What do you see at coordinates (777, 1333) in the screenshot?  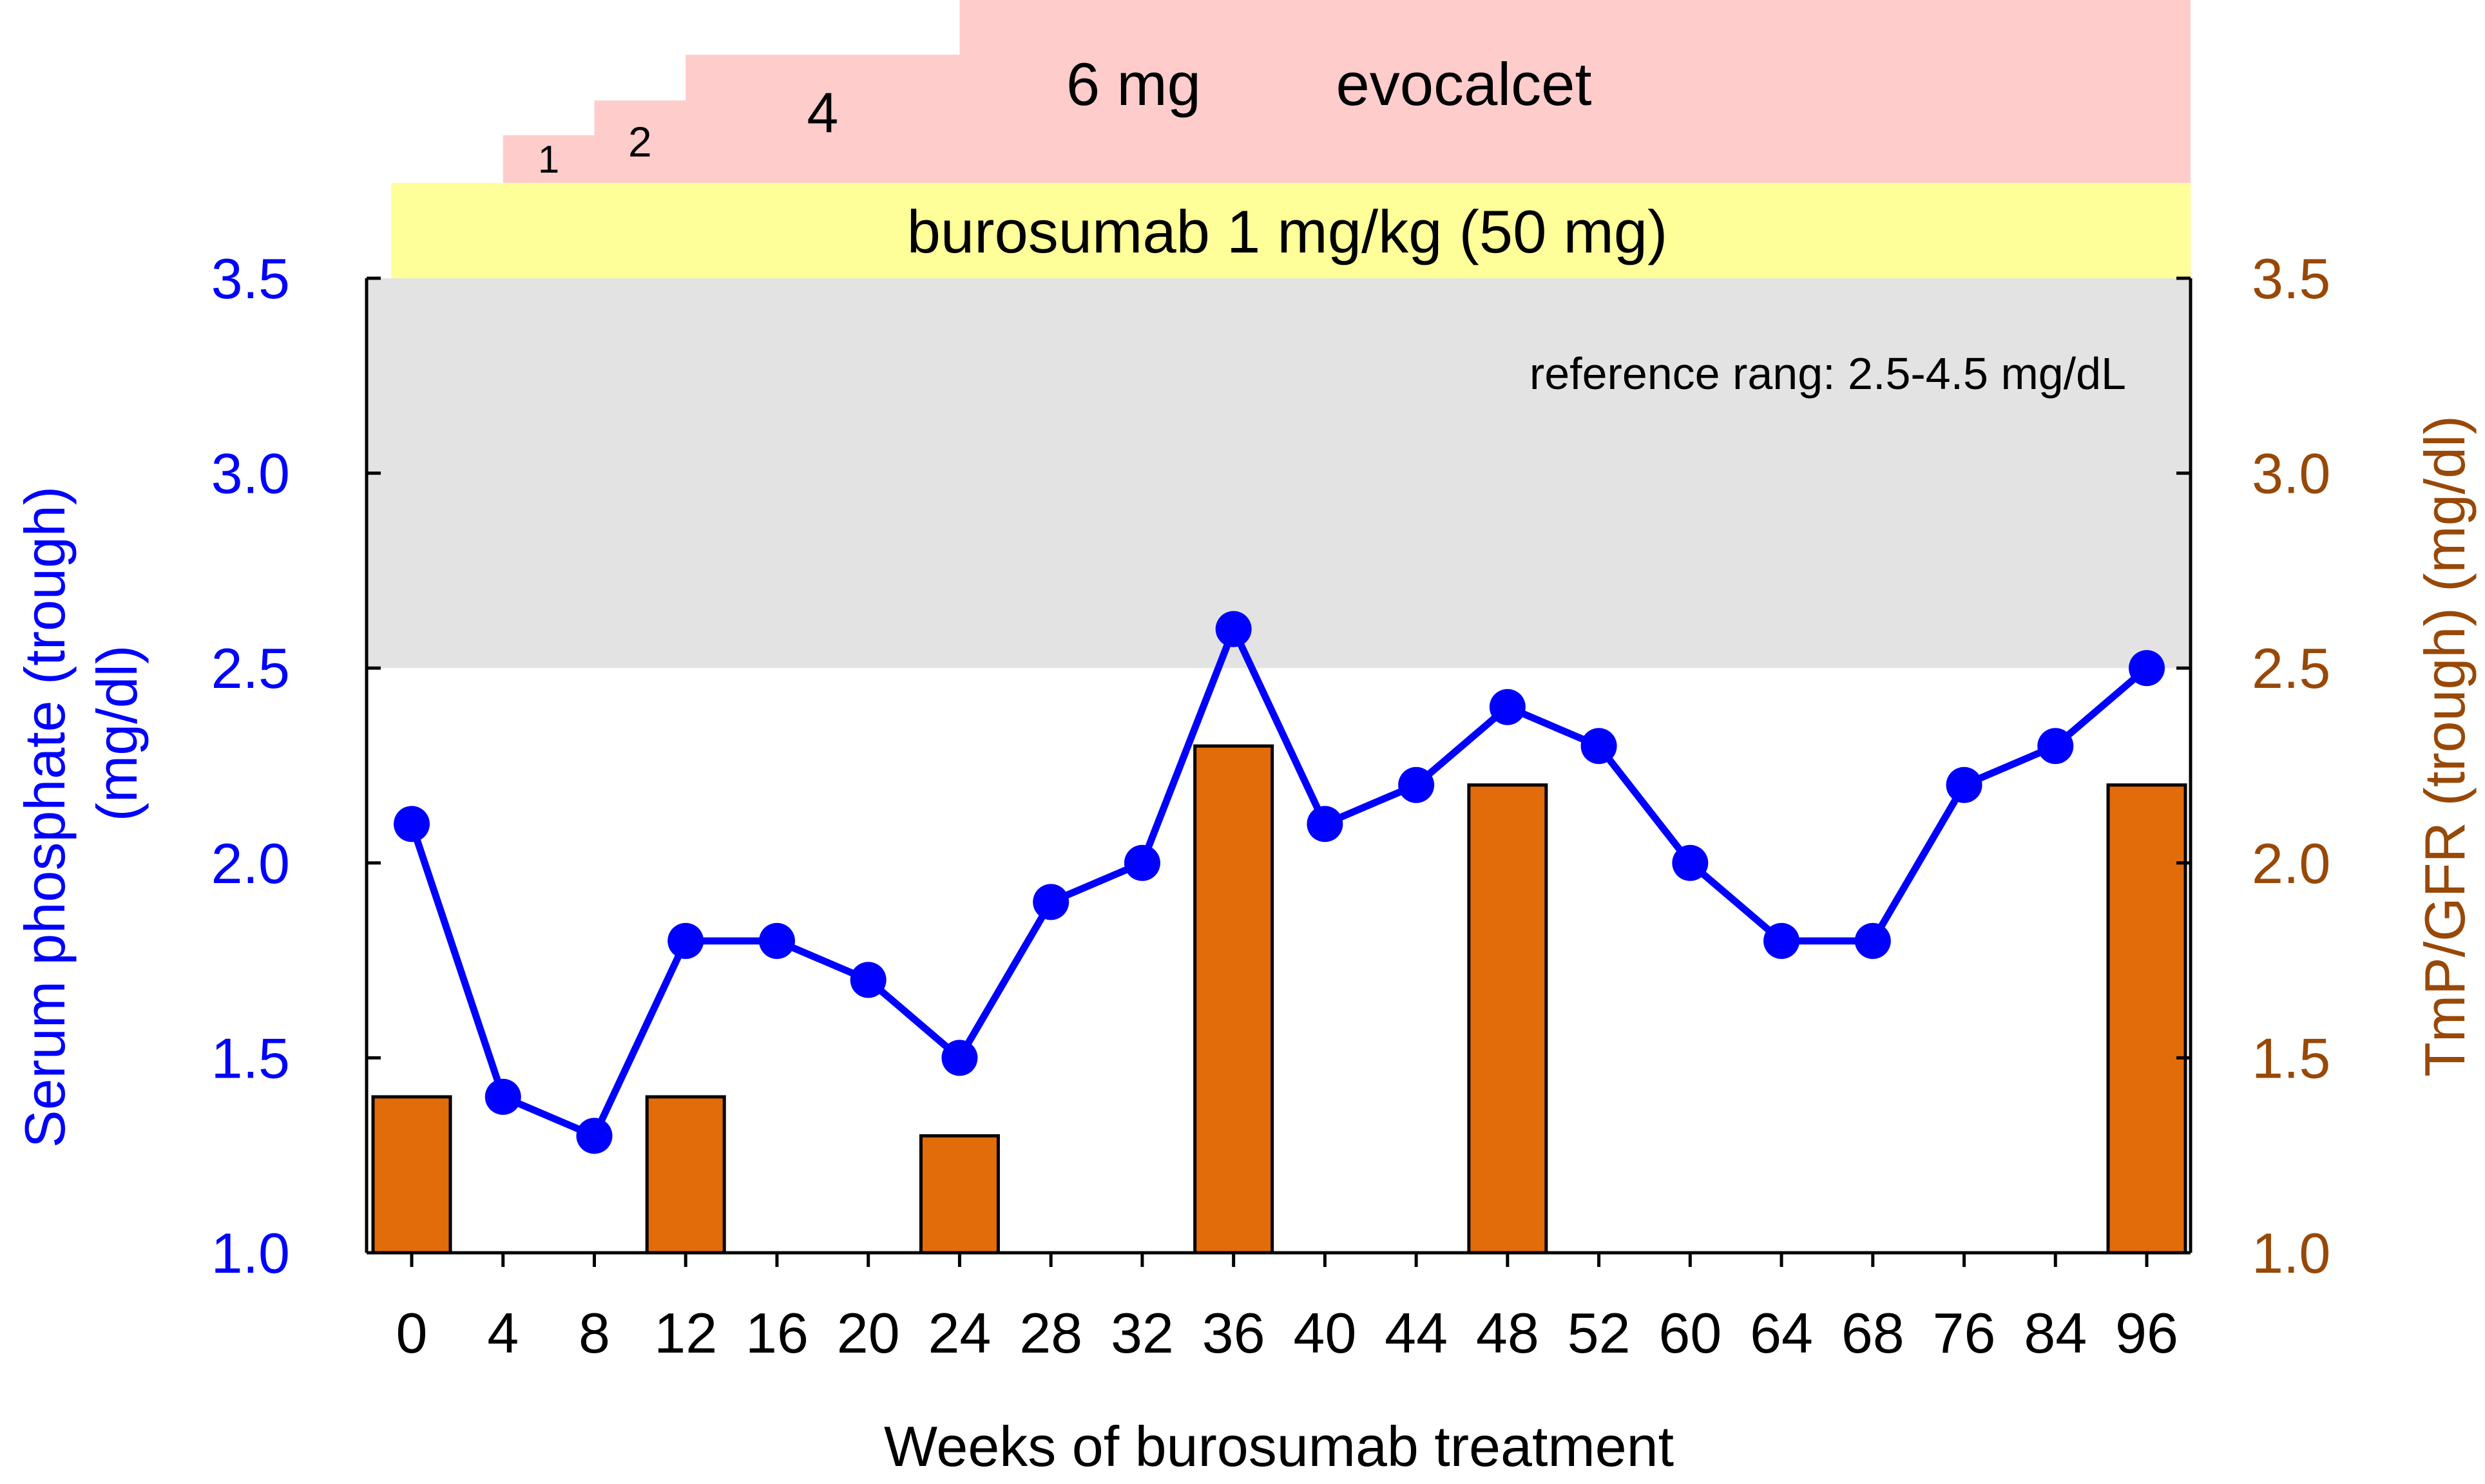 I see `x-tick-label: 16` at bounding box center [777, 1333].